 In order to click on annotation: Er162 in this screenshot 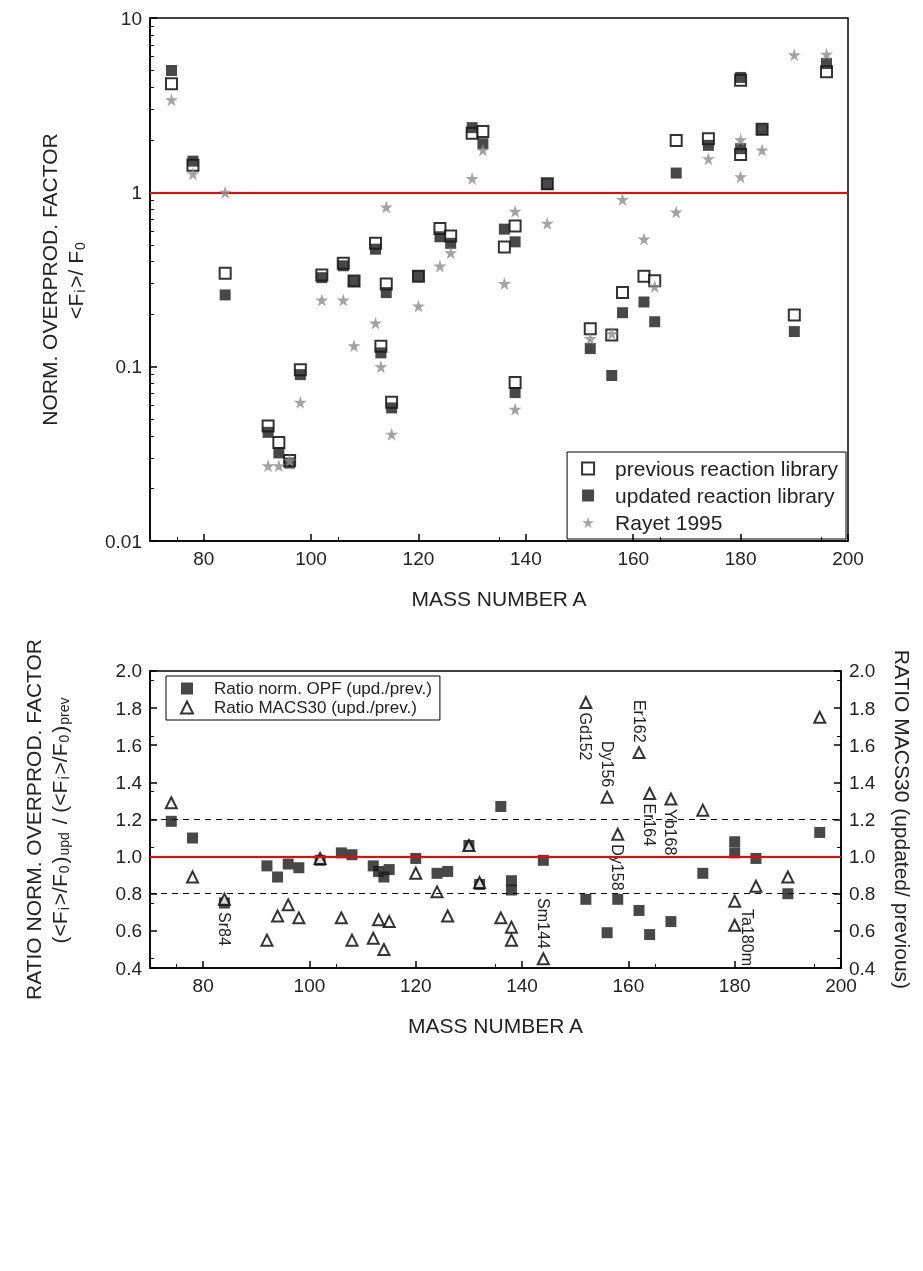, I will do `click(639, 721)`.